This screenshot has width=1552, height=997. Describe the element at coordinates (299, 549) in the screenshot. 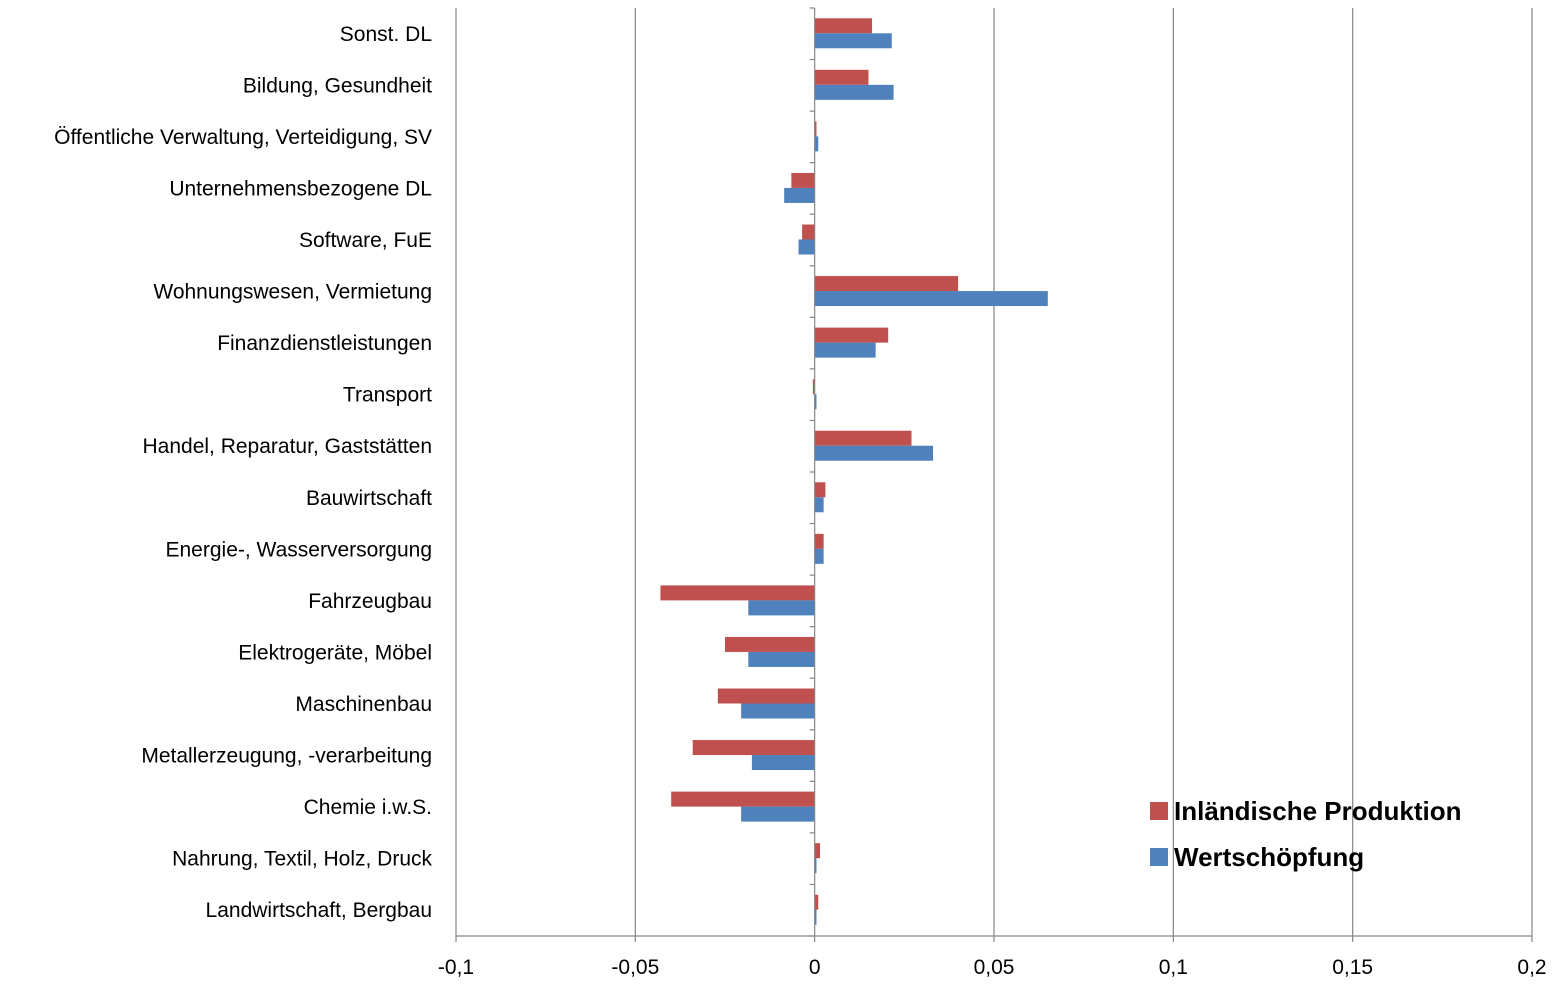

I see `category-label: Energie-, Wasserversorgung` at that location.